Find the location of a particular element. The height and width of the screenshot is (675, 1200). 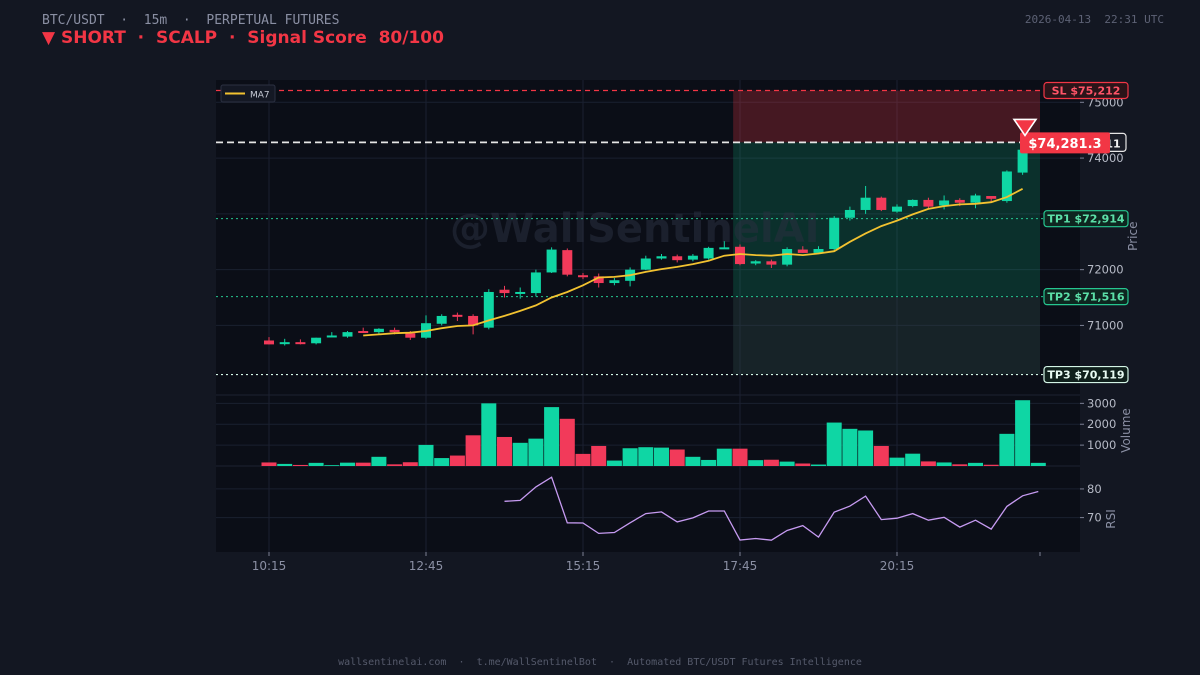

ma7-line is located at coordinates (693, 262).